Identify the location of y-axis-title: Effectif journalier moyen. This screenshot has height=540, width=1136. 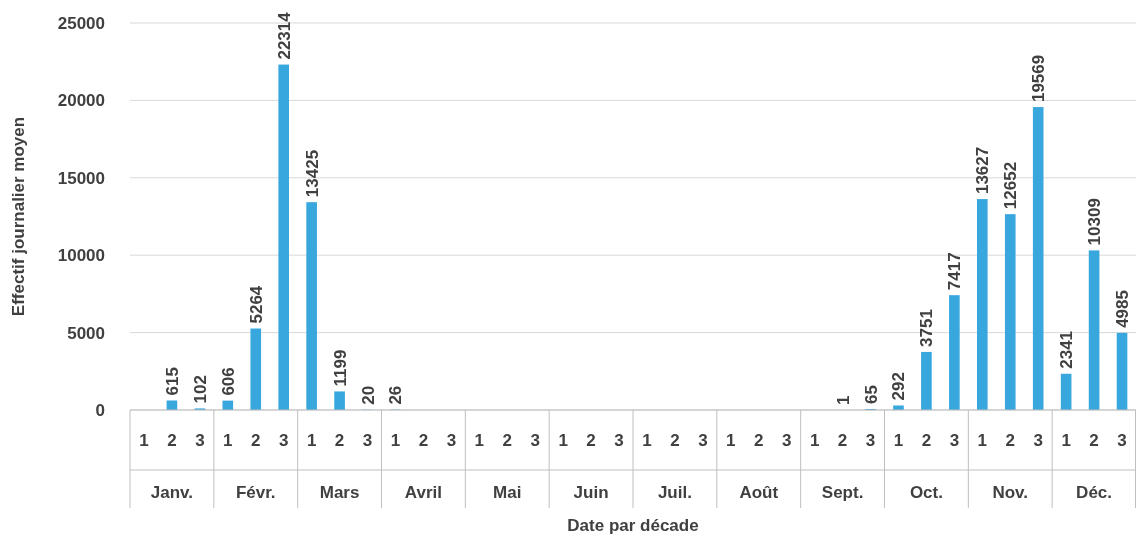
(18, 216).